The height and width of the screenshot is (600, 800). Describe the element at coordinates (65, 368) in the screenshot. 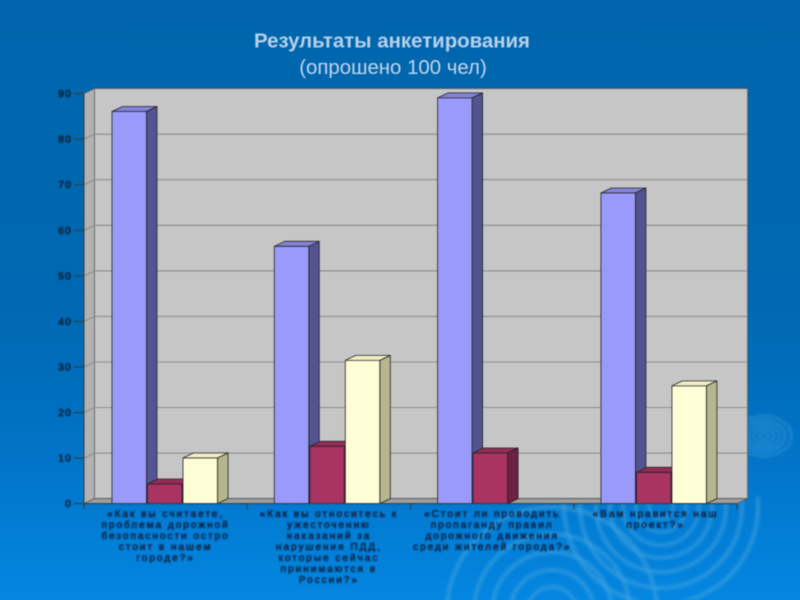

I see `svg-text: 30` at that location.